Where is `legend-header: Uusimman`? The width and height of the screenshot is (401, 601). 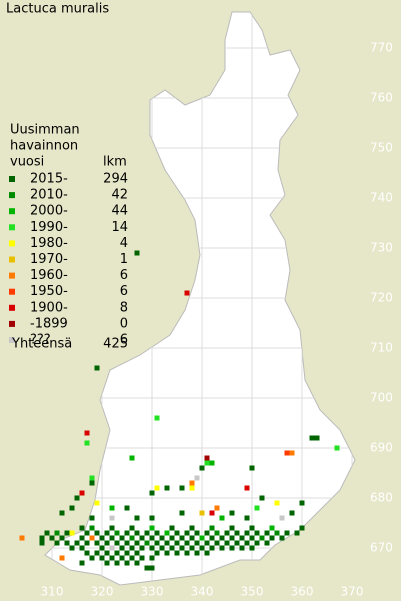 legend-header: Uusimman is located at coordinates (45, 130).